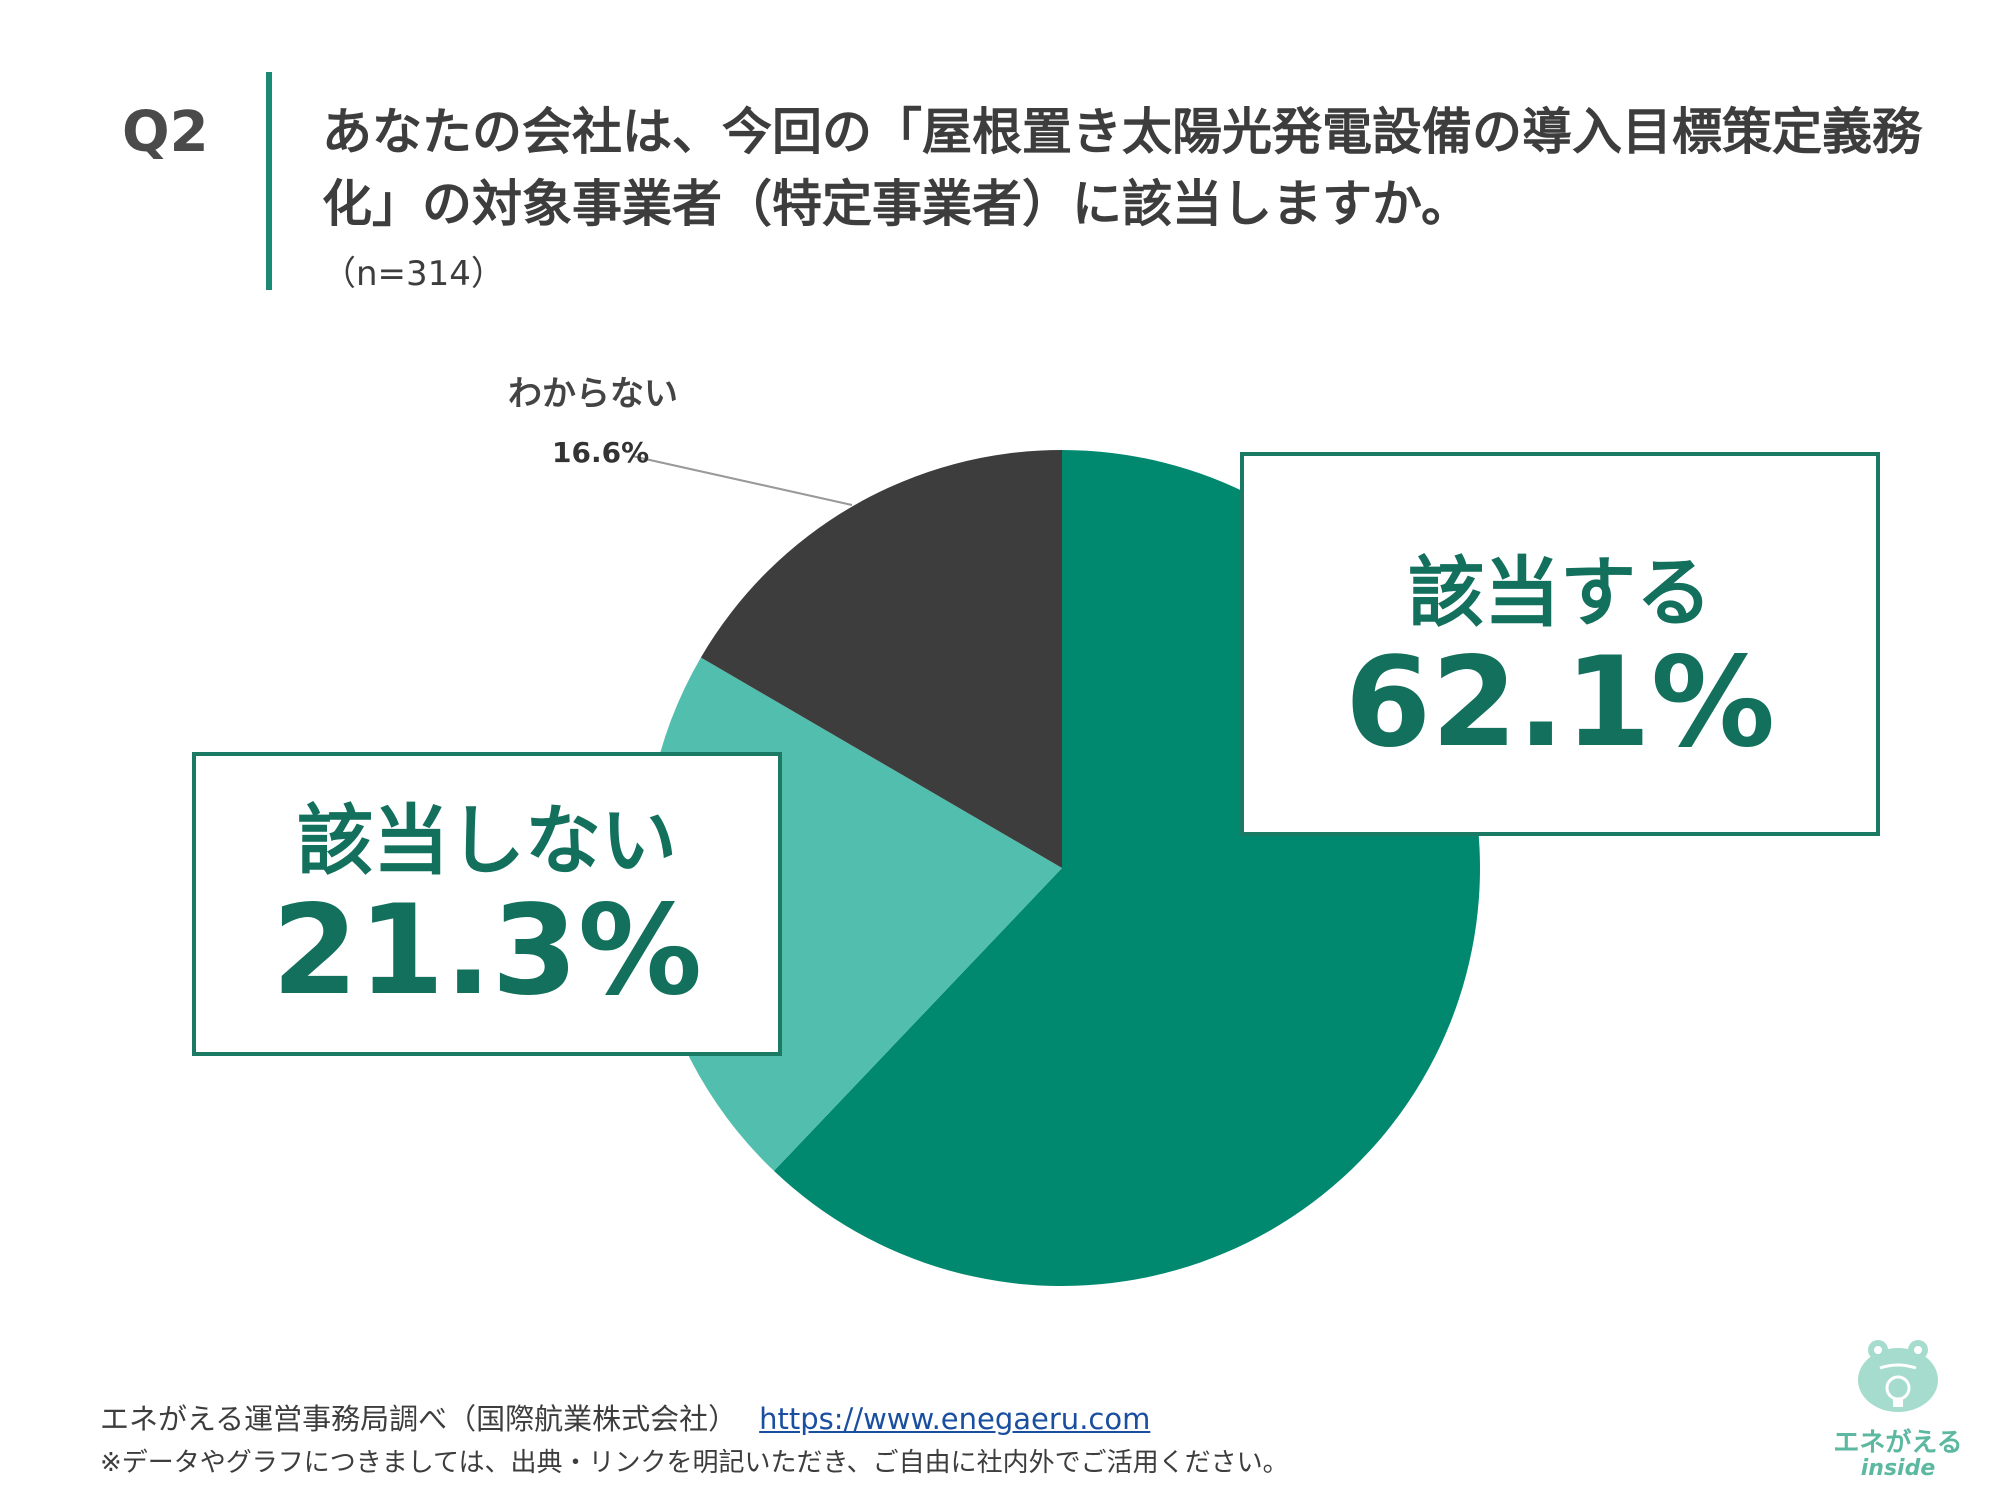 This screenshot has width=1999, height=1491. What do you see at coordinates (1560, 592) in the screenshot?
I see `slice-label-applicable: 該当する` at bounding box center [1560, 592].